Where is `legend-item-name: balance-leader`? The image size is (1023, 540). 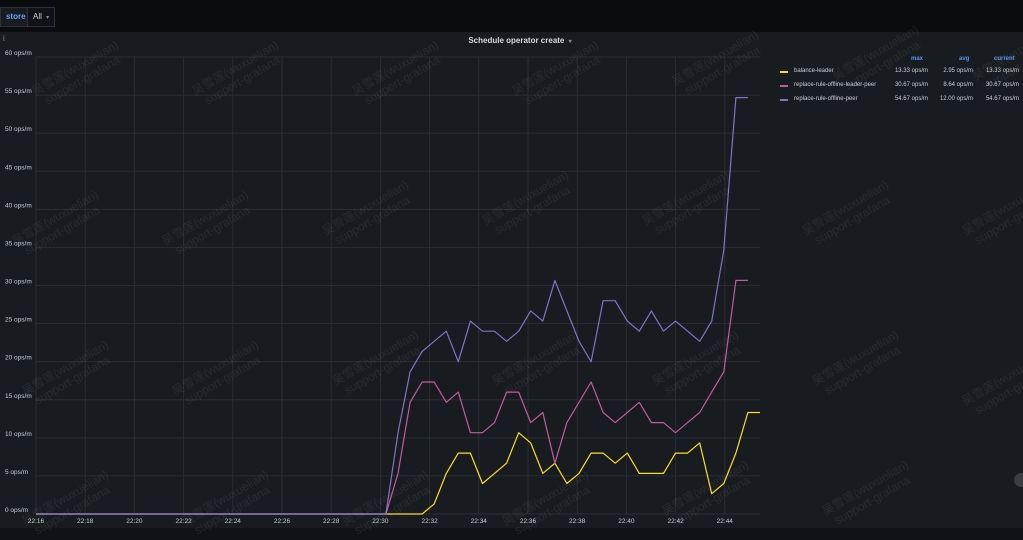
legend-item-name: balance-leader is located at coordinates (814, 71).